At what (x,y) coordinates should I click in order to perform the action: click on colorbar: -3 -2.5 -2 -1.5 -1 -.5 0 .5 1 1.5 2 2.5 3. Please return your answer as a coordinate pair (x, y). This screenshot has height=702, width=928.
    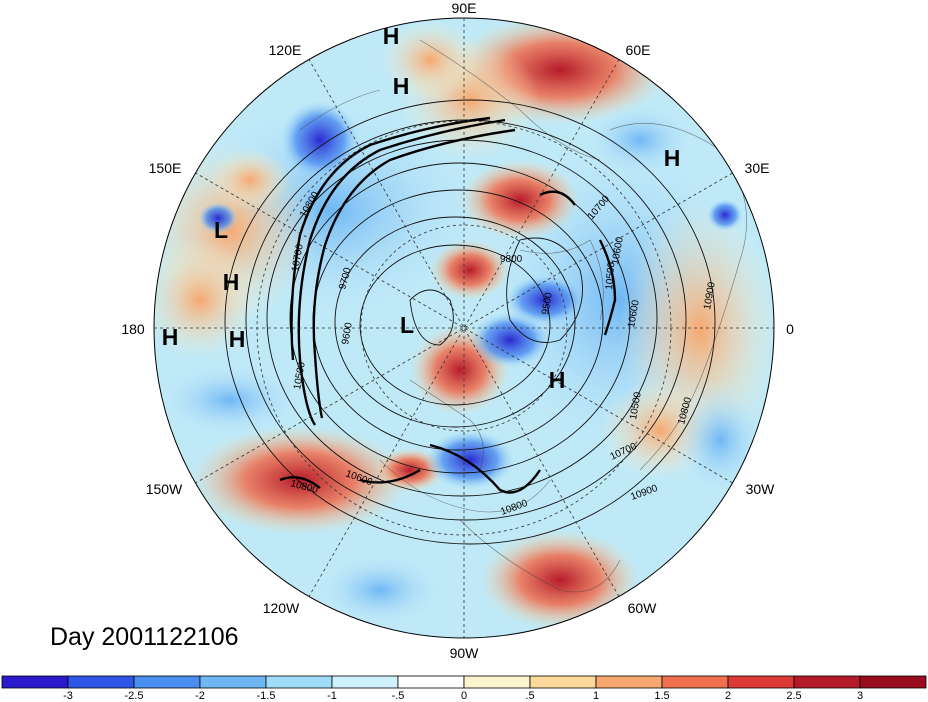
    Looking at the image, I should click on (464, 688).